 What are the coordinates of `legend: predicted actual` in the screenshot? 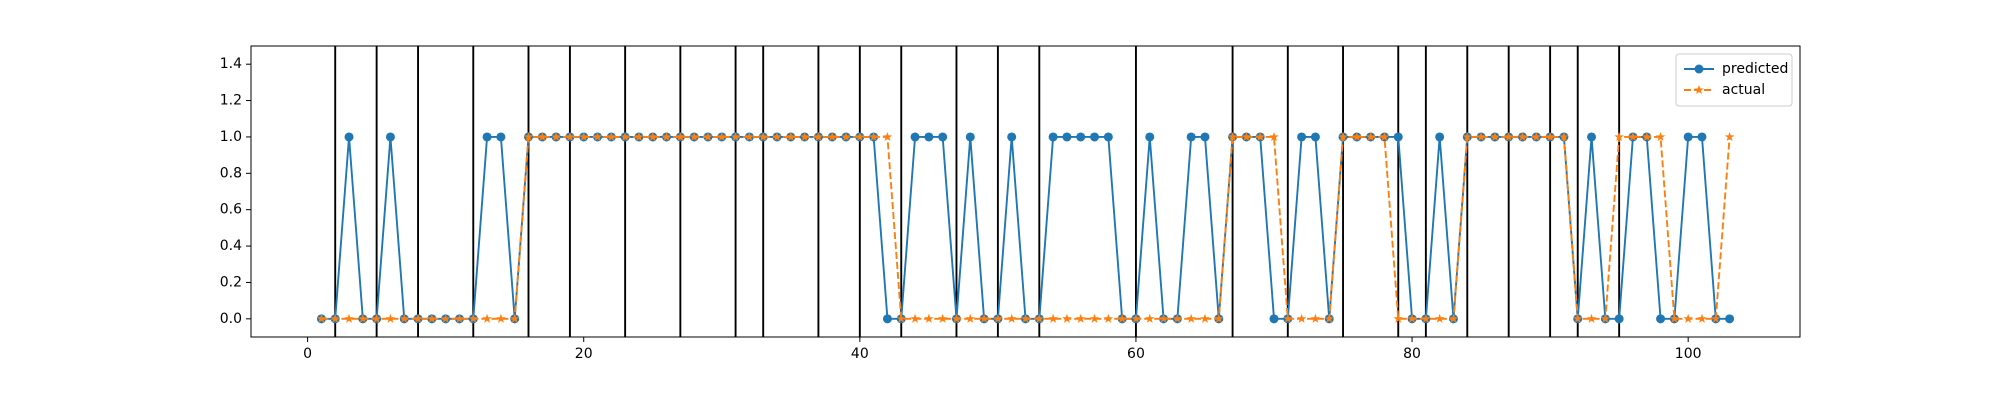 It's located at (1734, 80).